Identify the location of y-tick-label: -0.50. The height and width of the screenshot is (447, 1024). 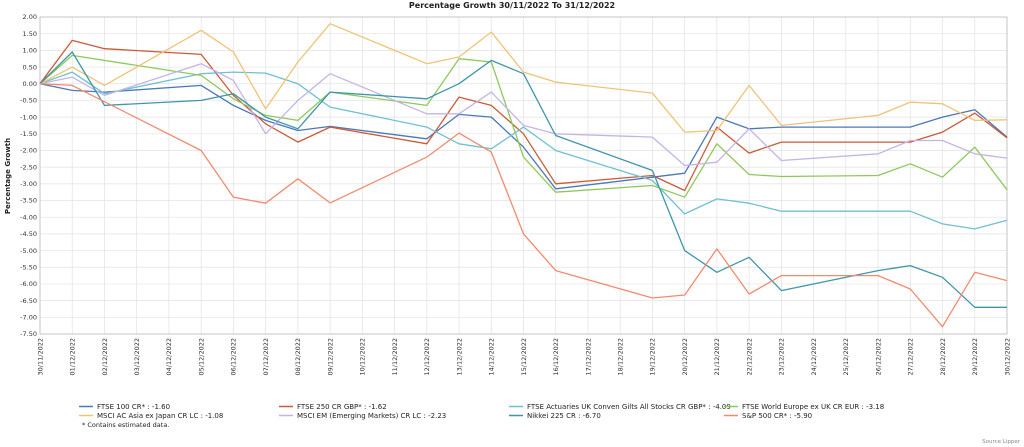
(28, 101).